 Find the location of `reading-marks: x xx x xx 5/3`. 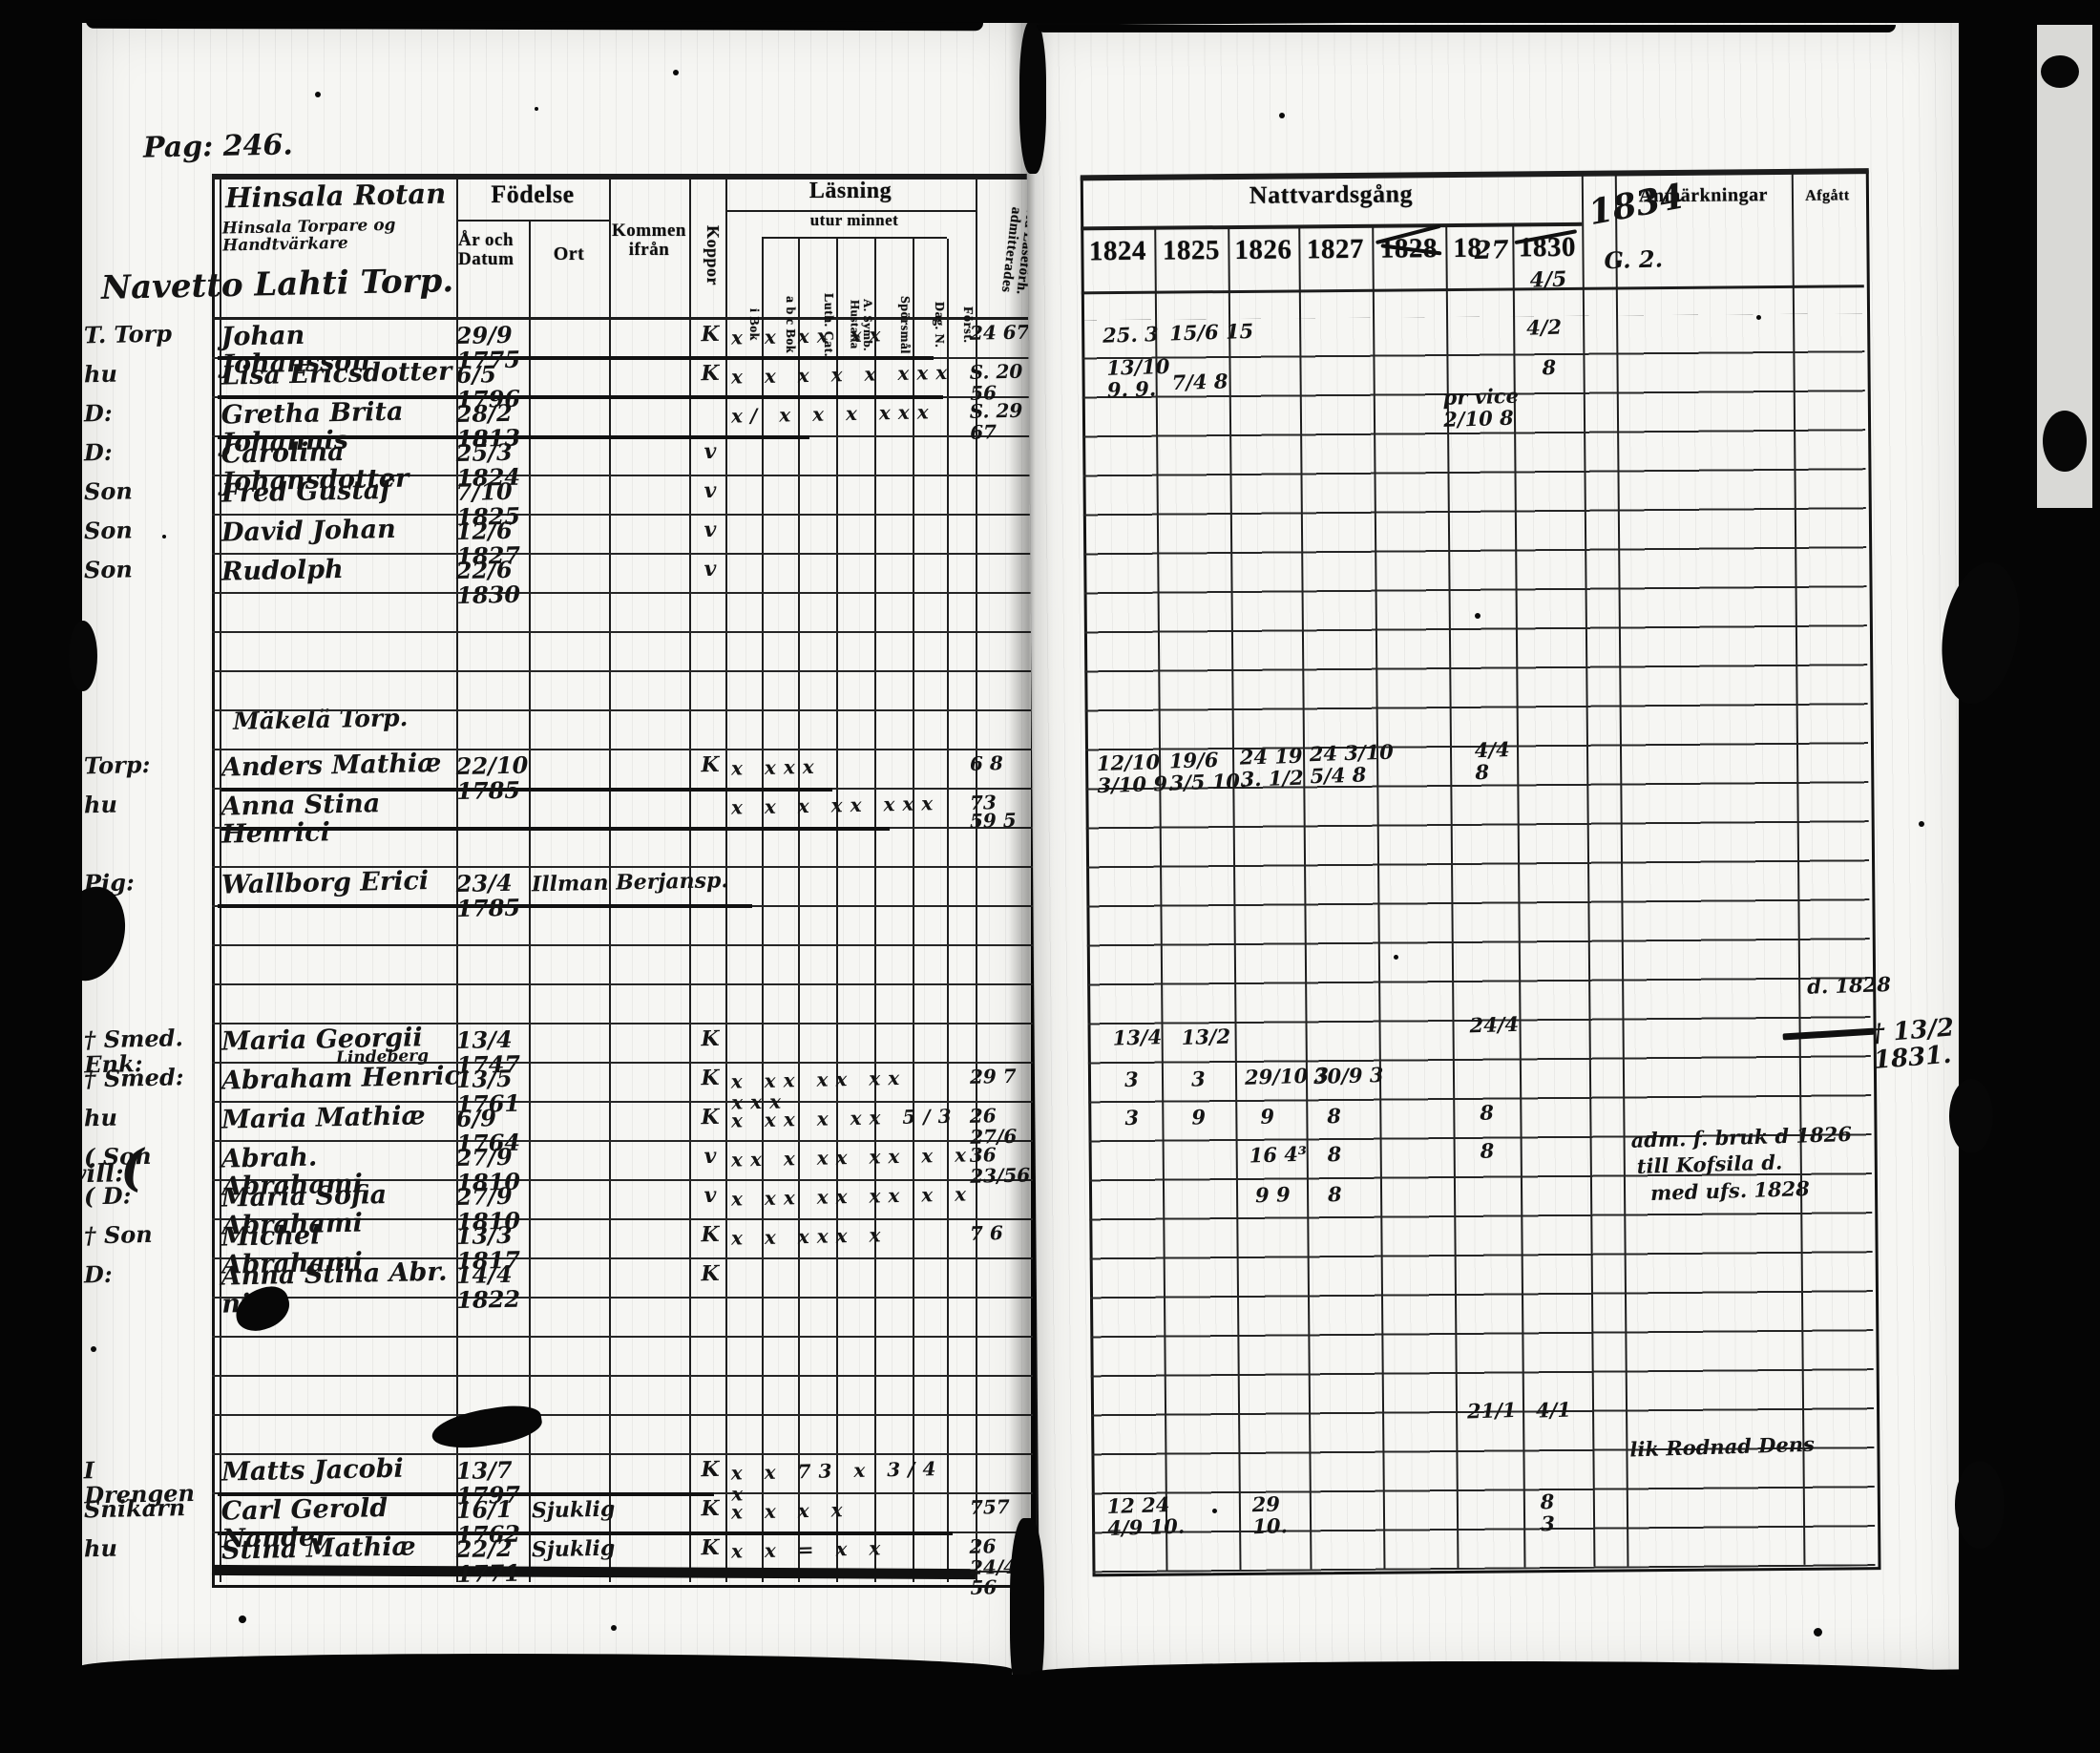

reading-marks: x xx x xx 5/3 is located at coordinates (845, 1118).